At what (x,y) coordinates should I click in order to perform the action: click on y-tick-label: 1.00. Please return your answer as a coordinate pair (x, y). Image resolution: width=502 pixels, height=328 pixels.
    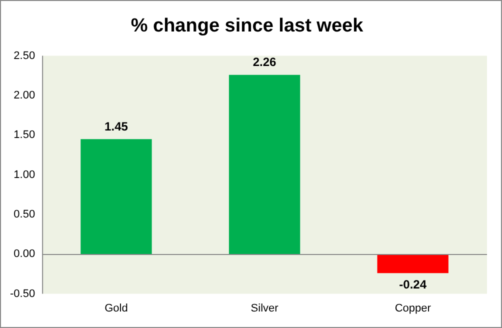
    Looking at the image, I should click on (25, 174).